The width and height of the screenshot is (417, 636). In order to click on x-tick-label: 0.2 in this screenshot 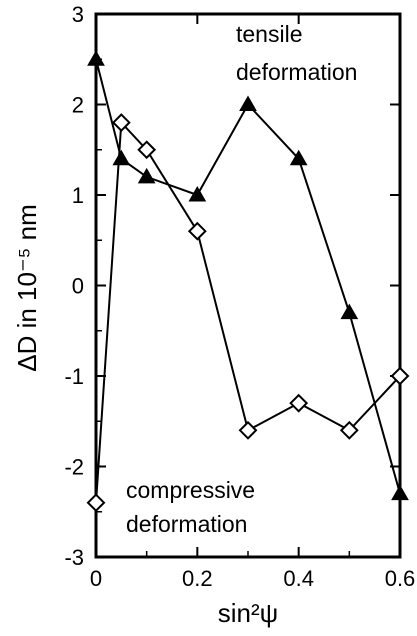, I will do `click(197, 578)`.